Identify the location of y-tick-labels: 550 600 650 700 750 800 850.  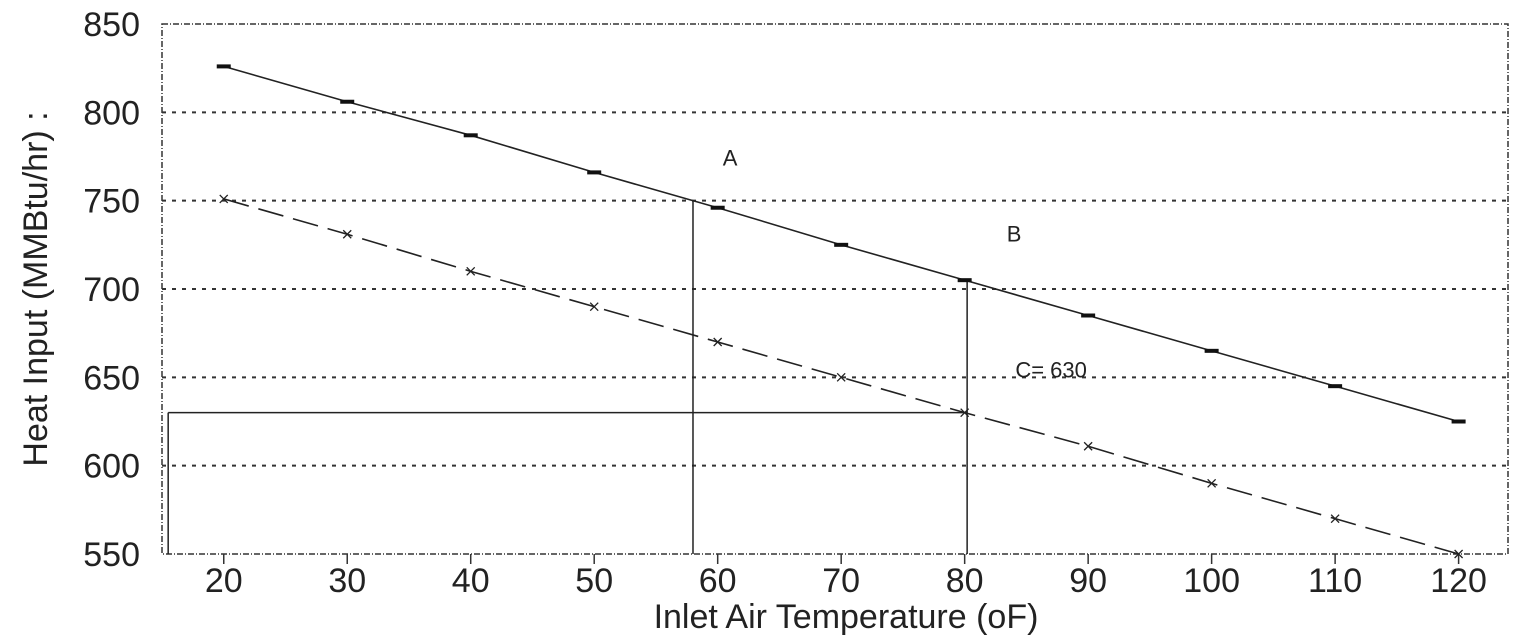
(111, 290).